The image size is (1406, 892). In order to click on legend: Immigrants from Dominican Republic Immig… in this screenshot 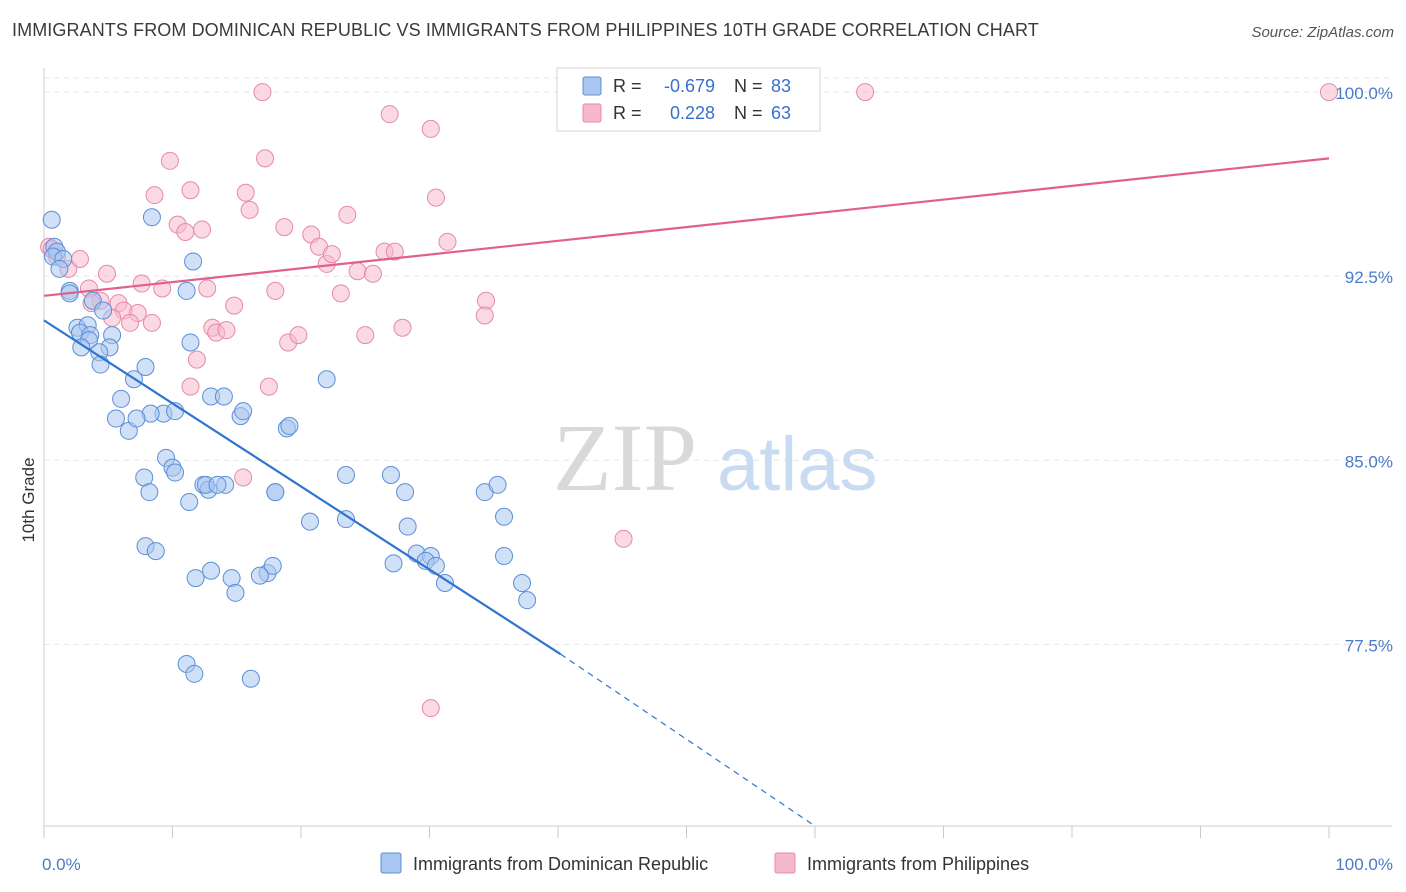, I will do `click(704, 863)`.